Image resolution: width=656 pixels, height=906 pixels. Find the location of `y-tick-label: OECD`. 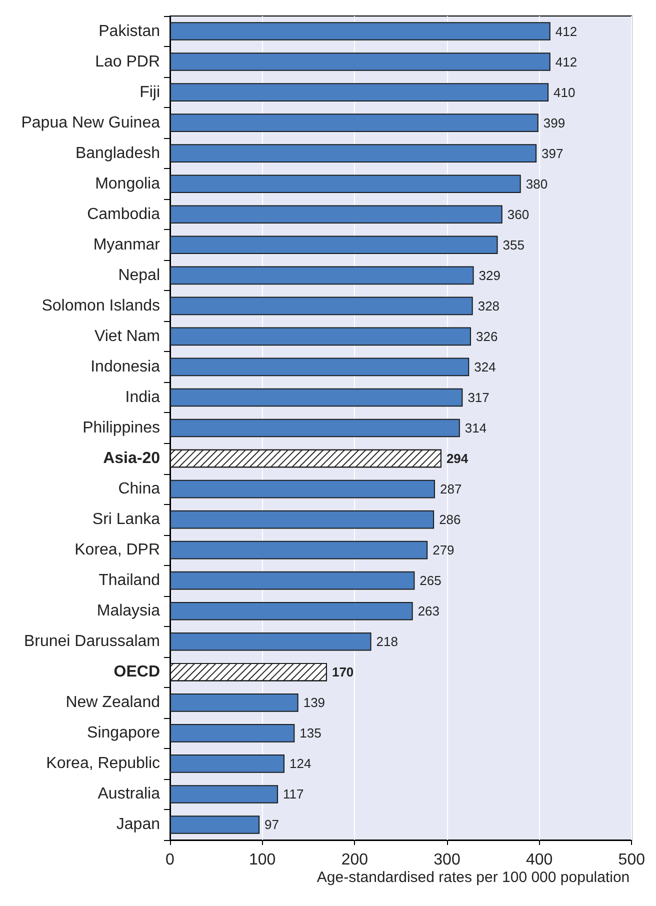

y-tick-label: OECD is located at coordinates (137, 672).